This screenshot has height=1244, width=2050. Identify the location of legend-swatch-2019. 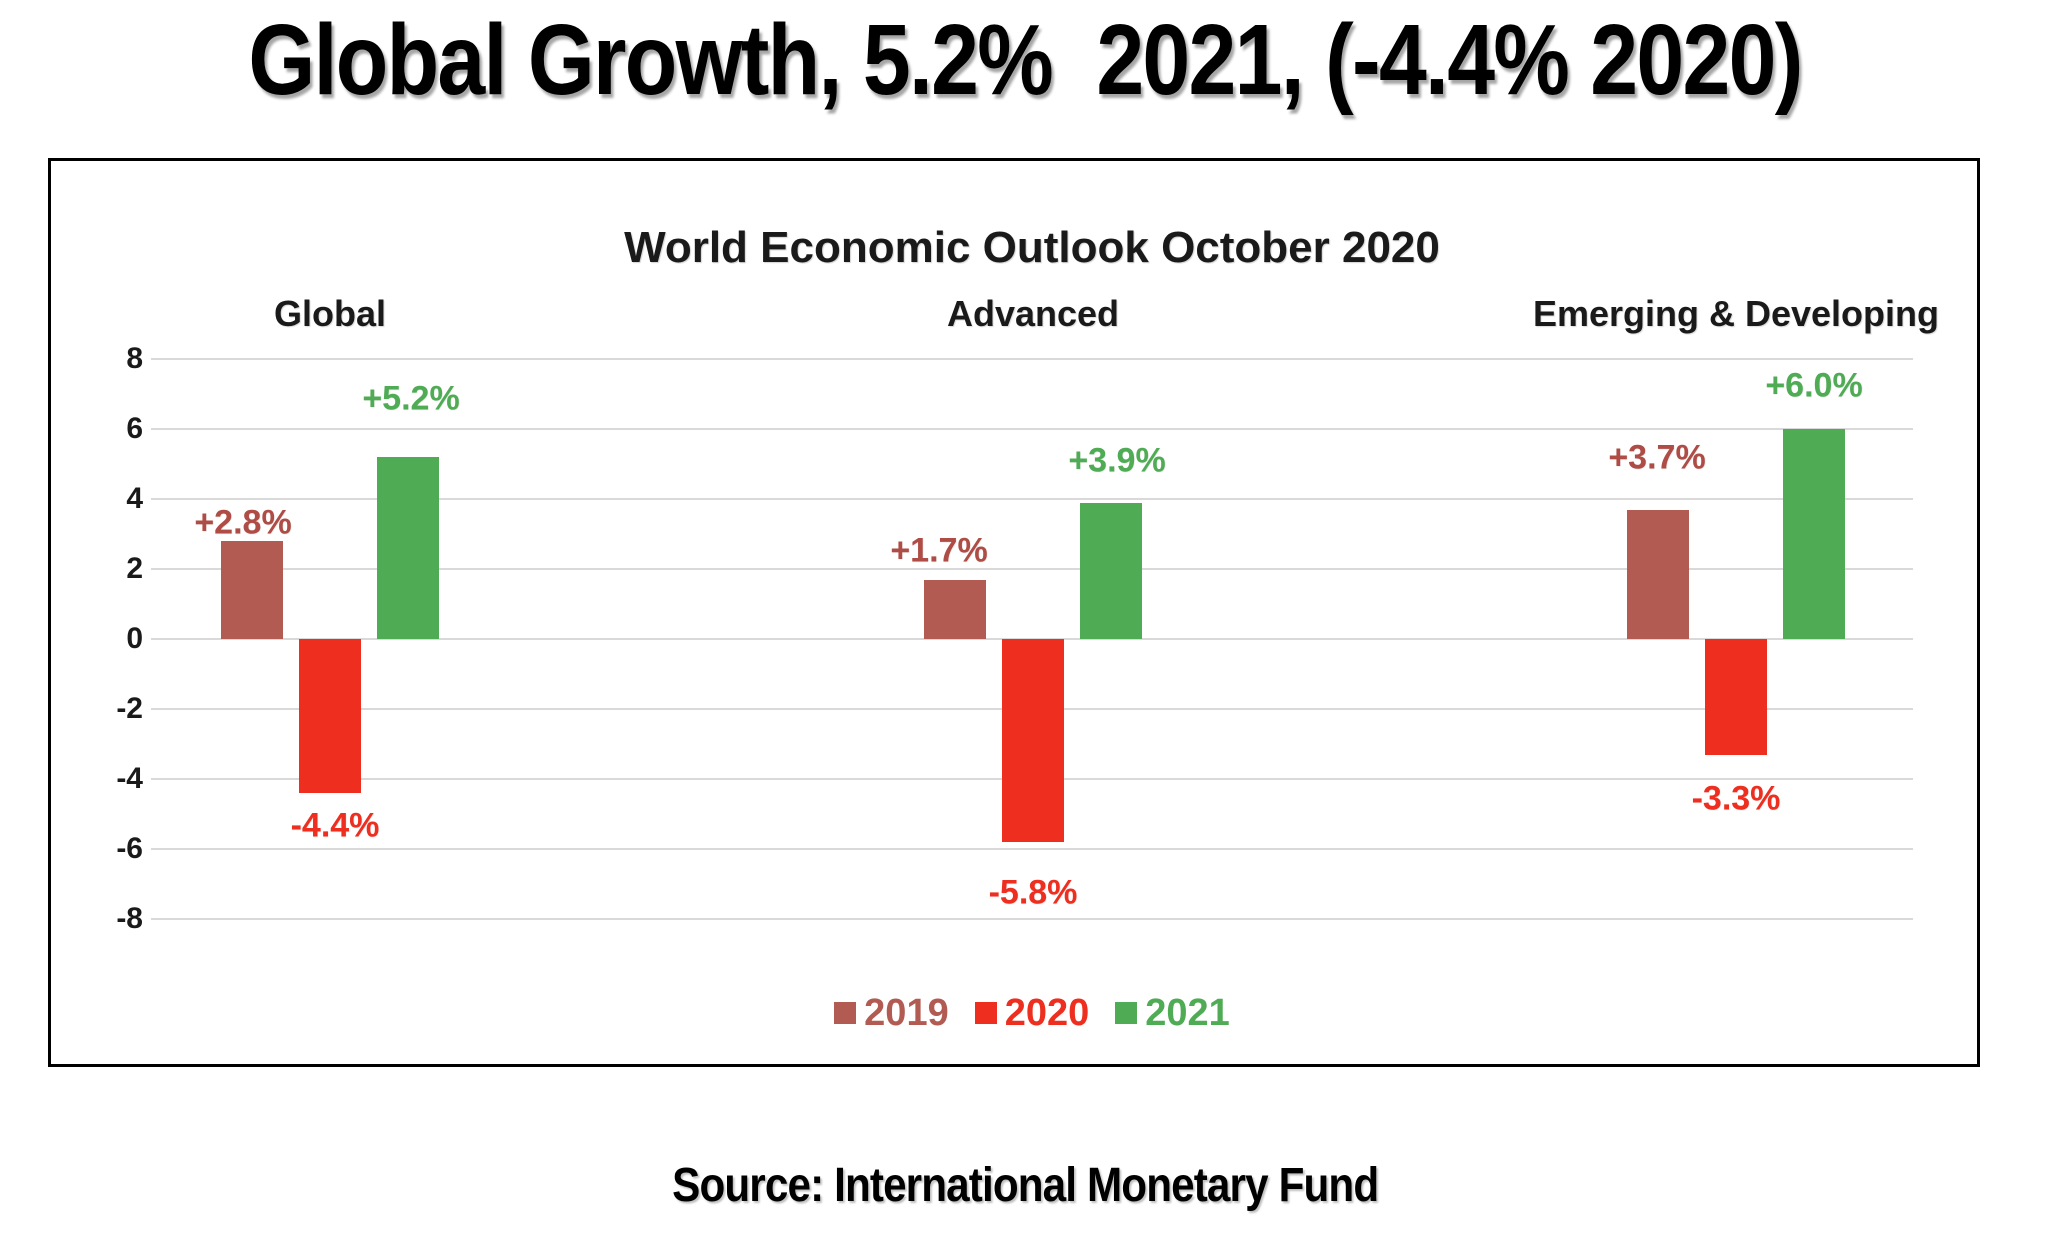
(845, 1013).